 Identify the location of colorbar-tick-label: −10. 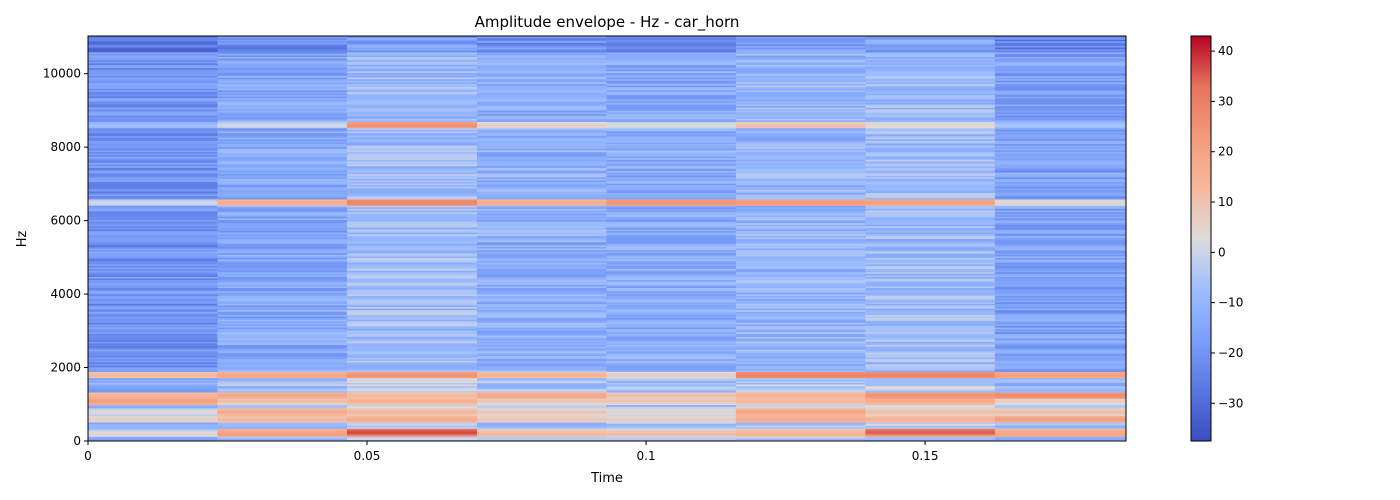
(1230, 303).